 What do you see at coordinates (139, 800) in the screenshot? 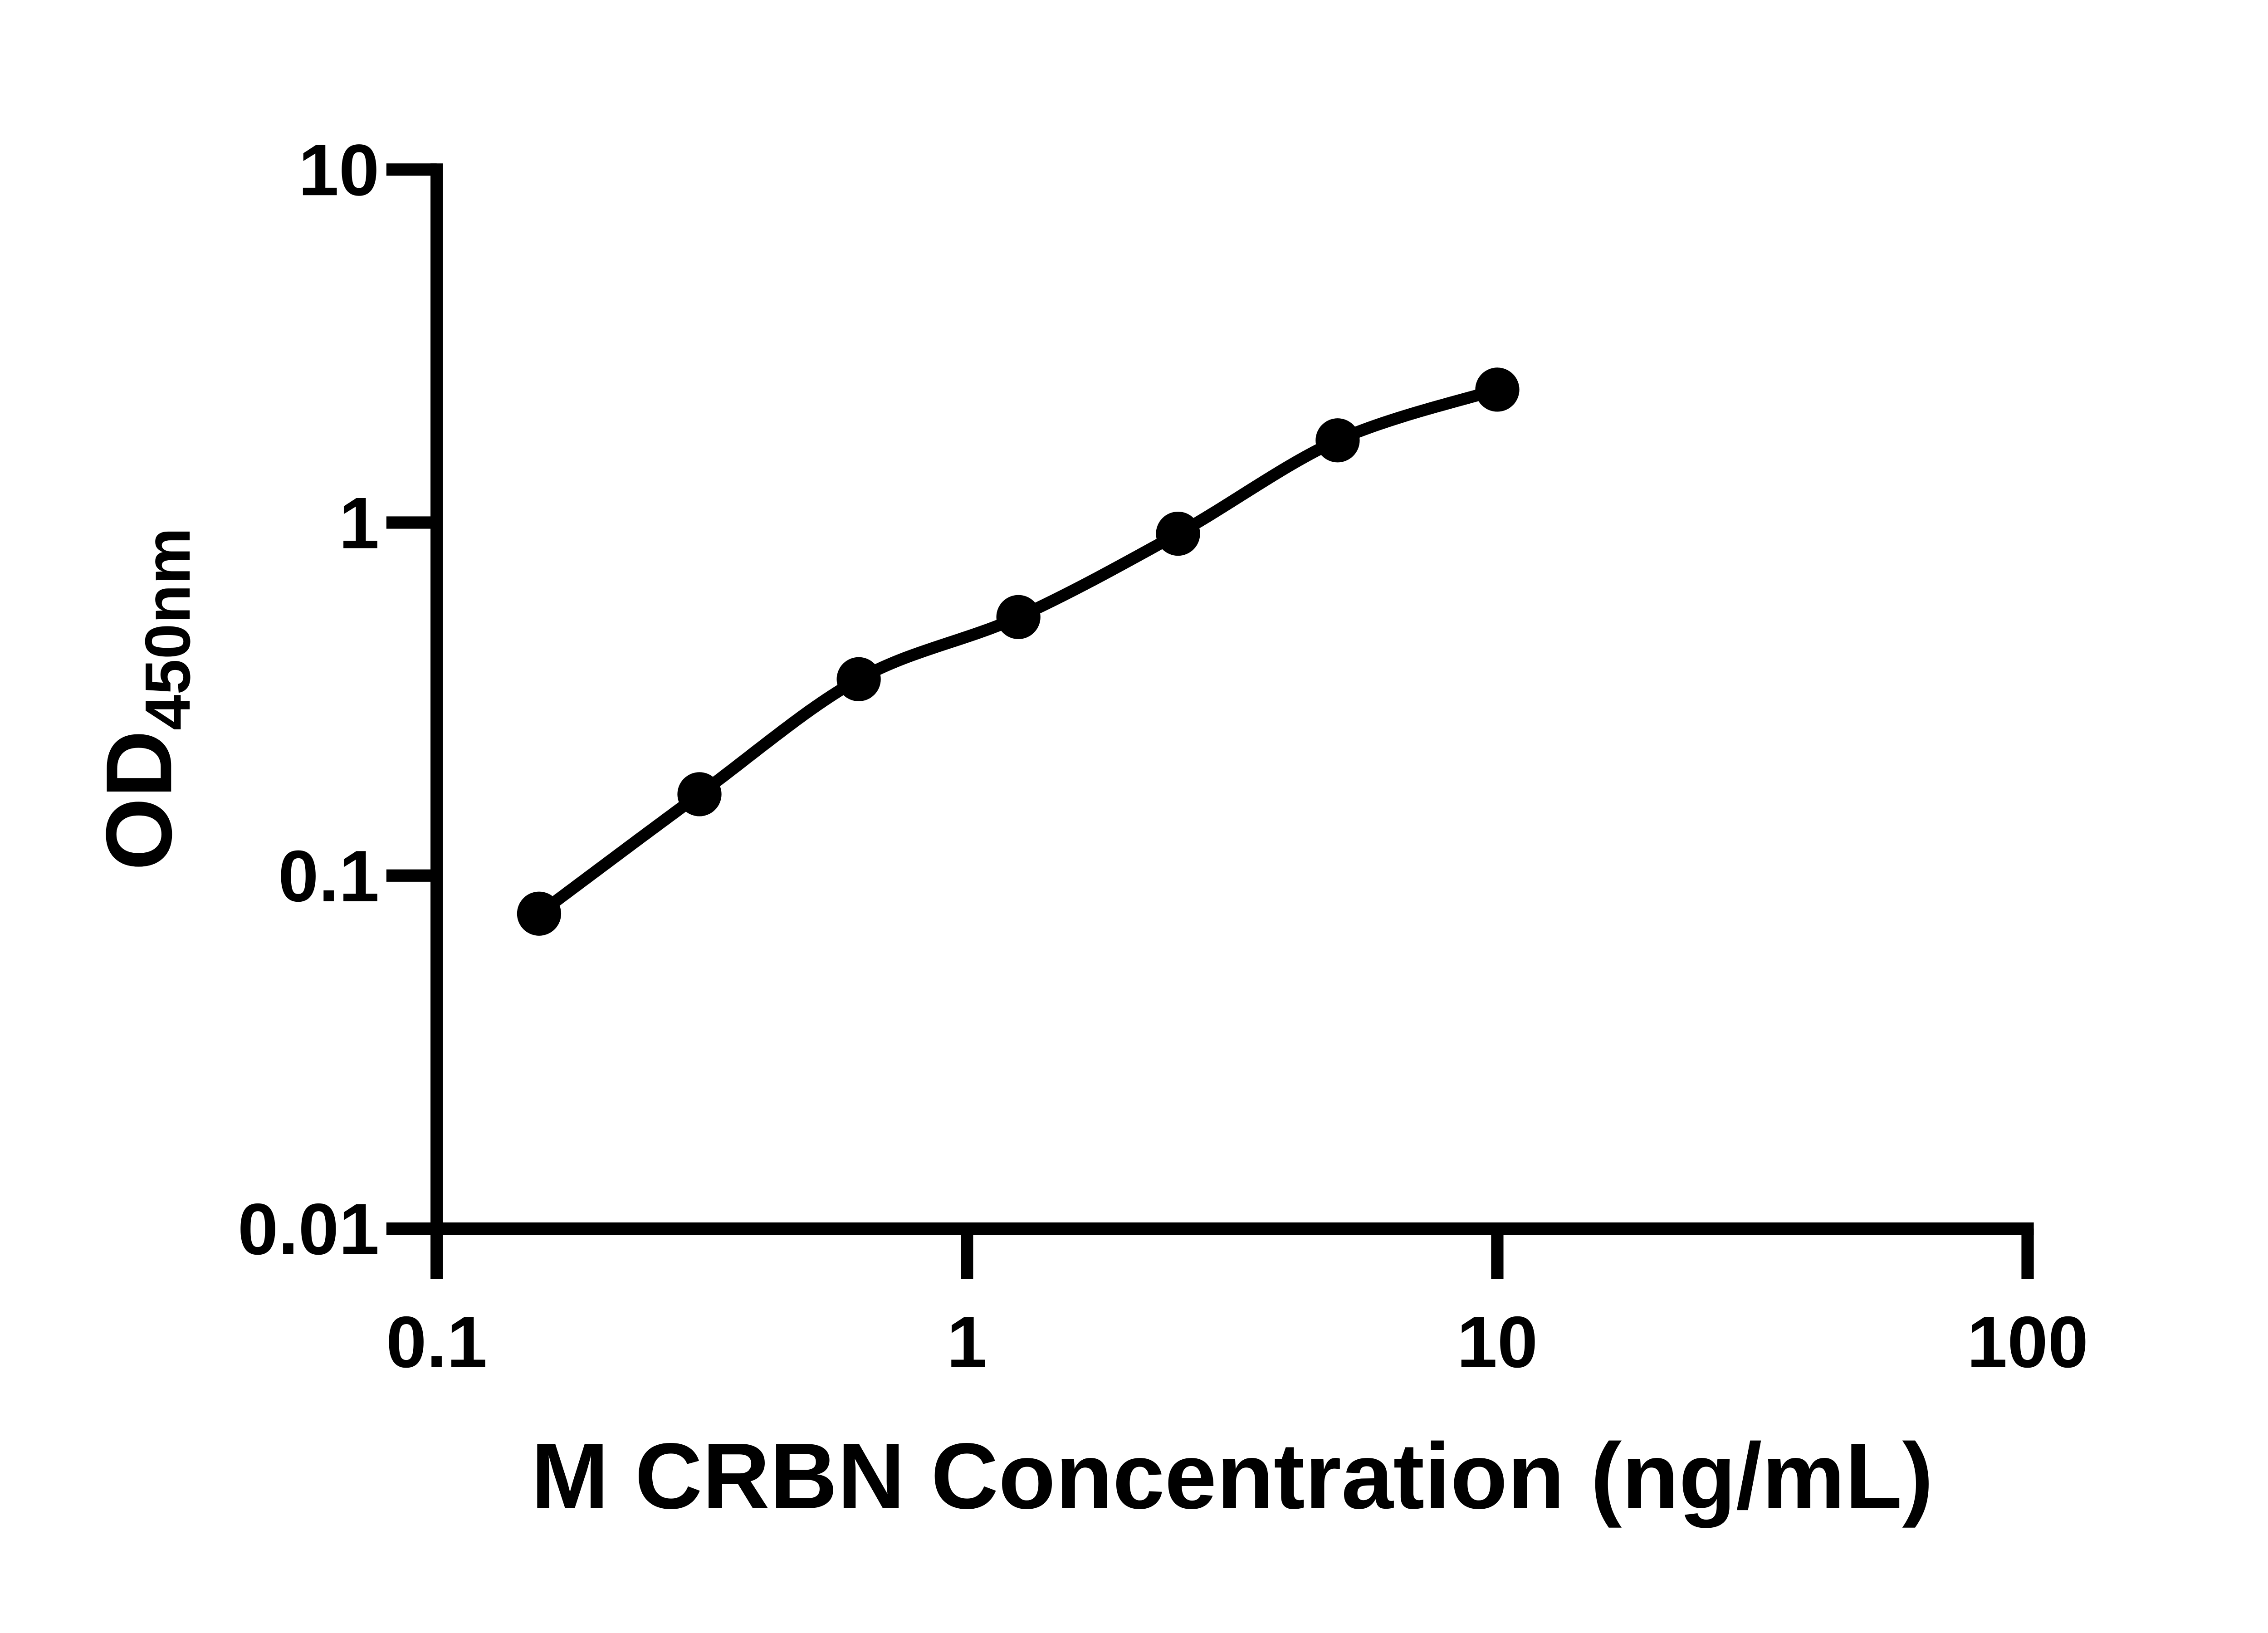
I see `y-axis-title-main: OD` at bounding box center [139, 800].